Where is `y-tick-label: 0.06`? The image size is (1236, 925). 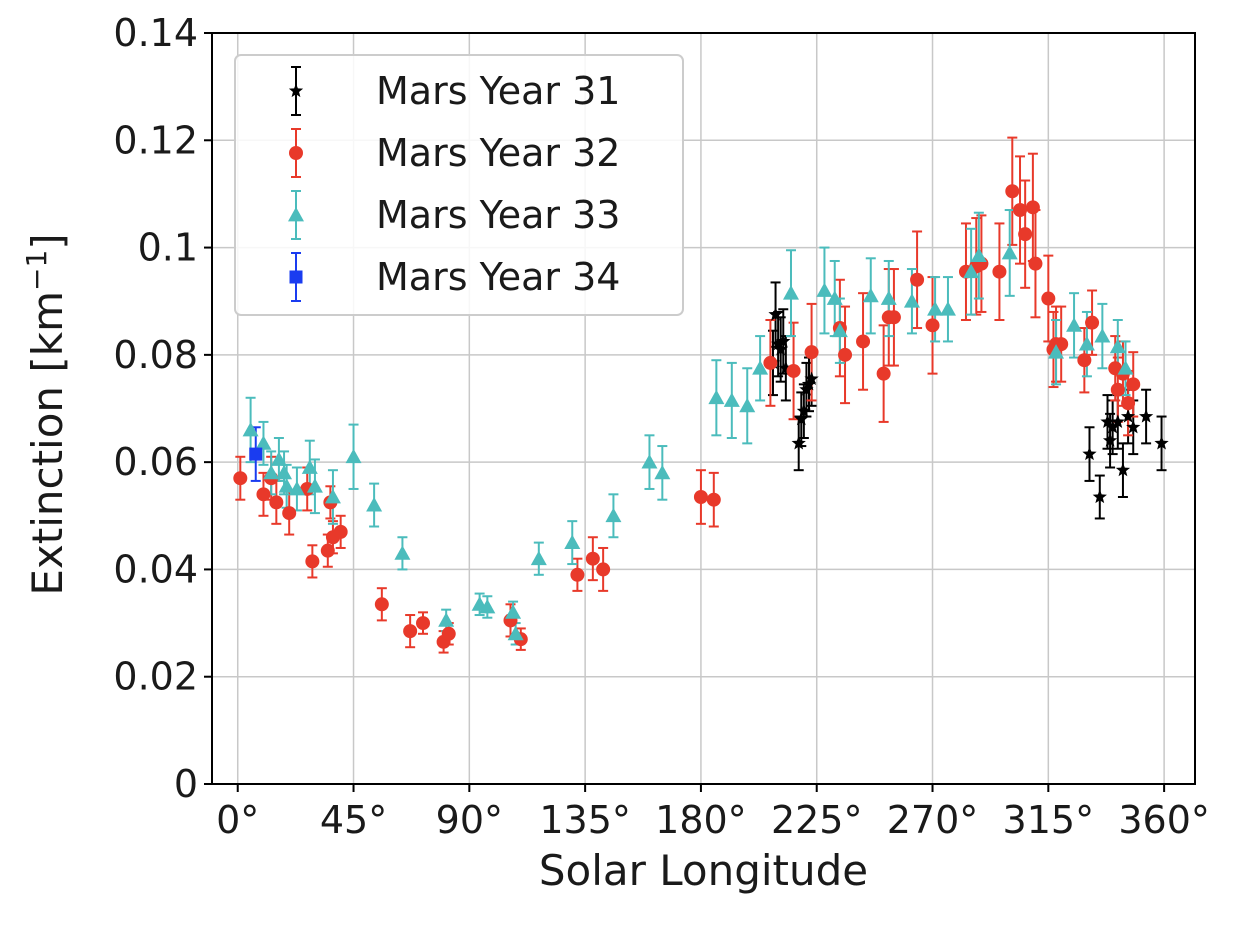
y-tick-label: 0.06 is located at coordinates (155, 462).